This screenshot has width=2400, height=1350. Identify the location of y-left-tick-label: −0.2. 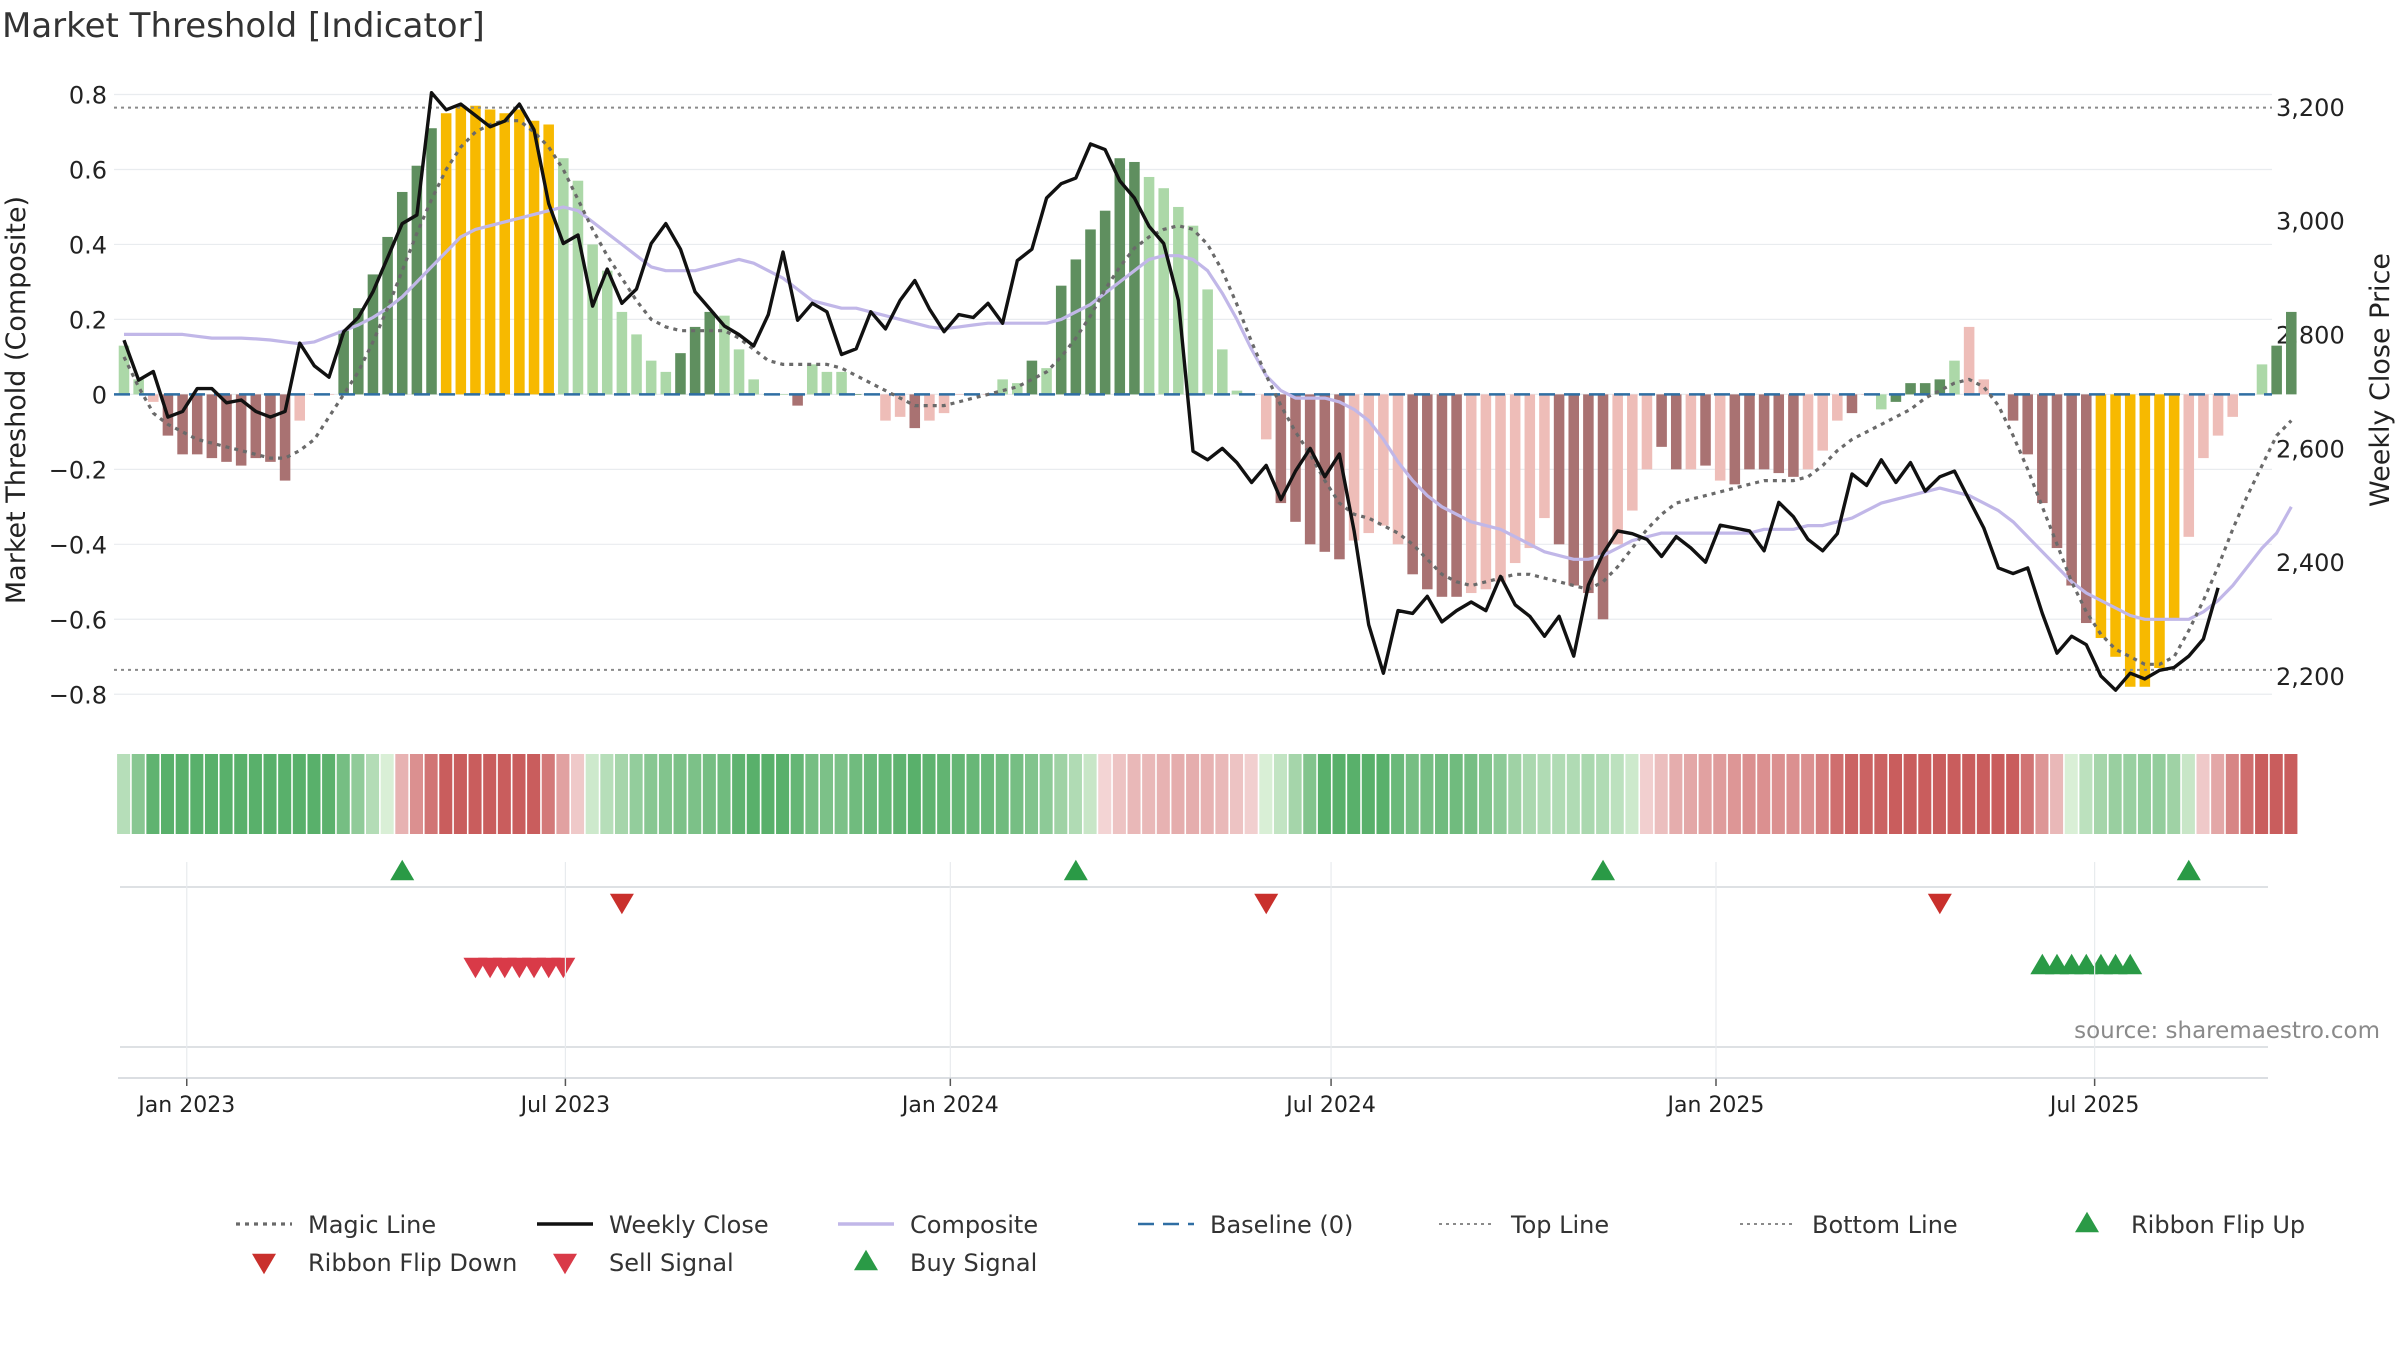
(78, 470).